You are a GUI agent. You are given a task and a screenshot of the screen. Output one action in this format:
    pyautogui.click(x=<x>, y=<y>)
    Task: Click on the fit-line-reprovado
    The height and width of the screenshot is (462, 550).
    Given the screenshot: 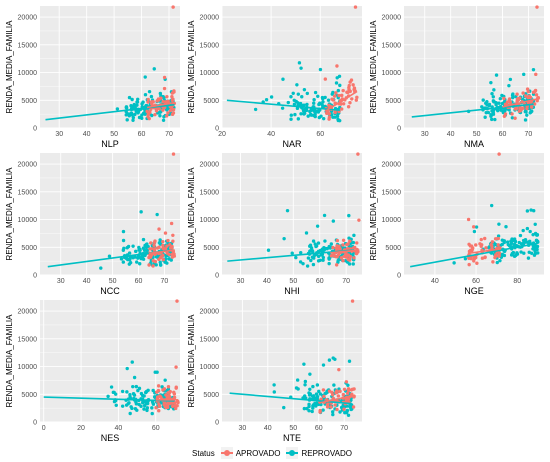 What is the action you would take?
    pyautogui.click(x=283, y=105)
    